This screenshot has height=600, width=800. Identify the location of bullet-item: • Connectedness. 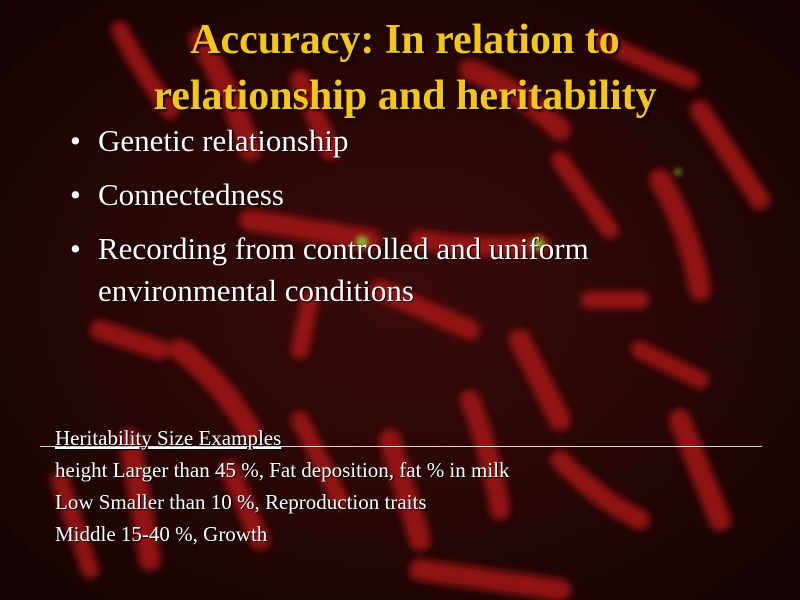
(390, 195).